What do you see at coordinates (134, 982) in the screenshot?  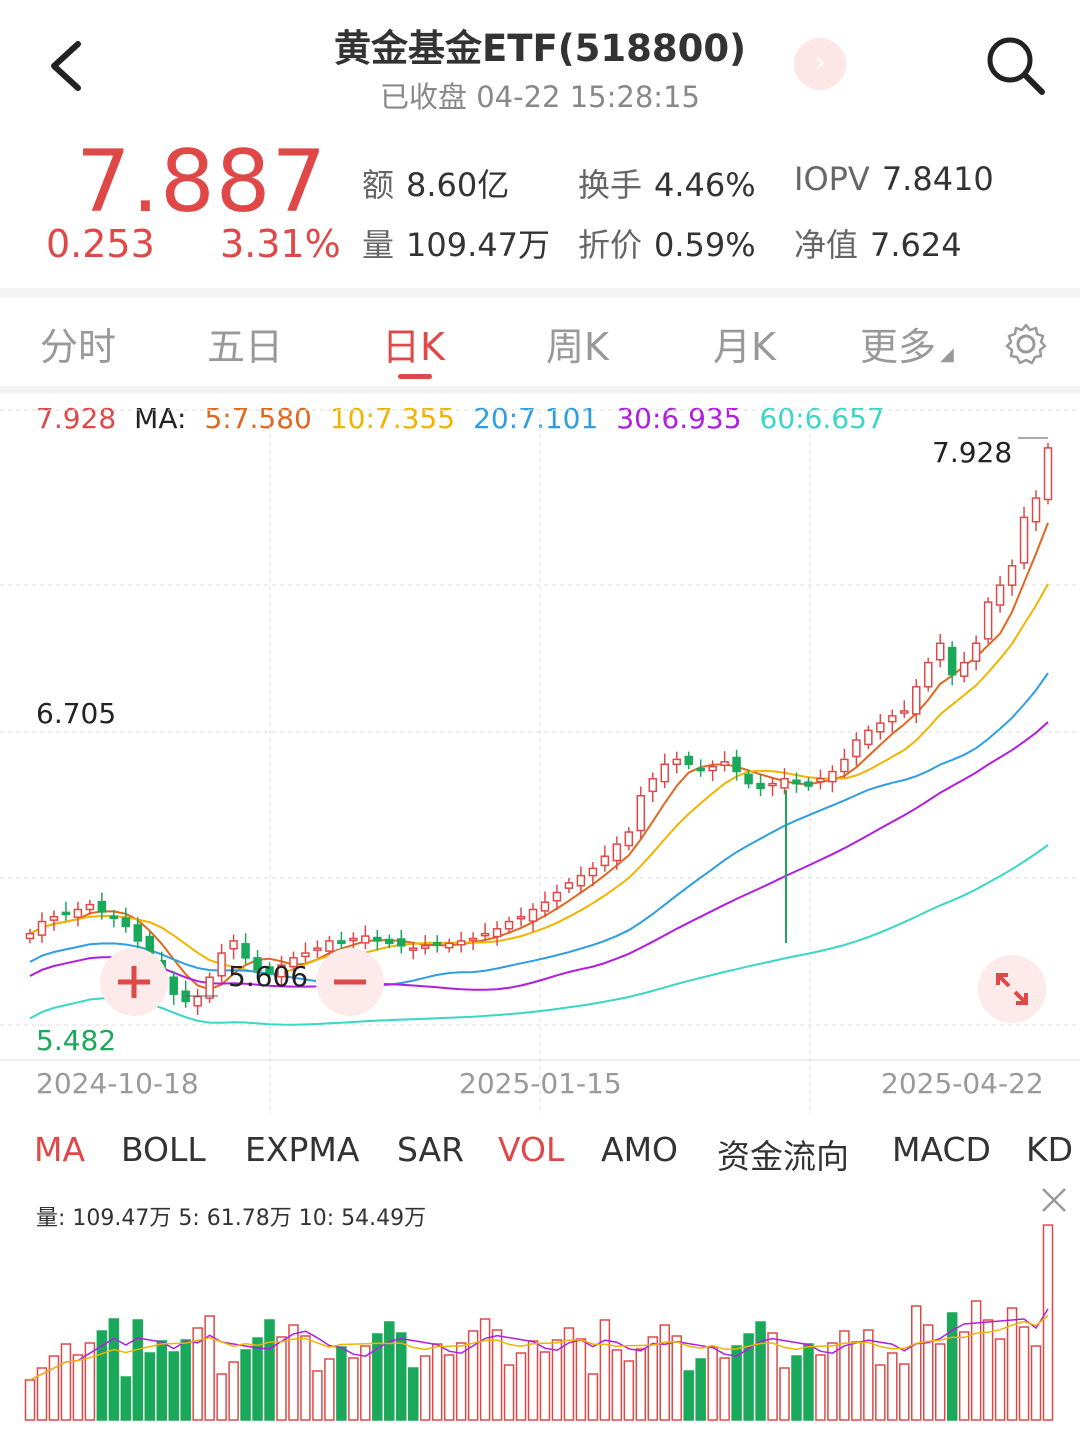 I see `zoom-in-button` at bounding box center [134, 982].